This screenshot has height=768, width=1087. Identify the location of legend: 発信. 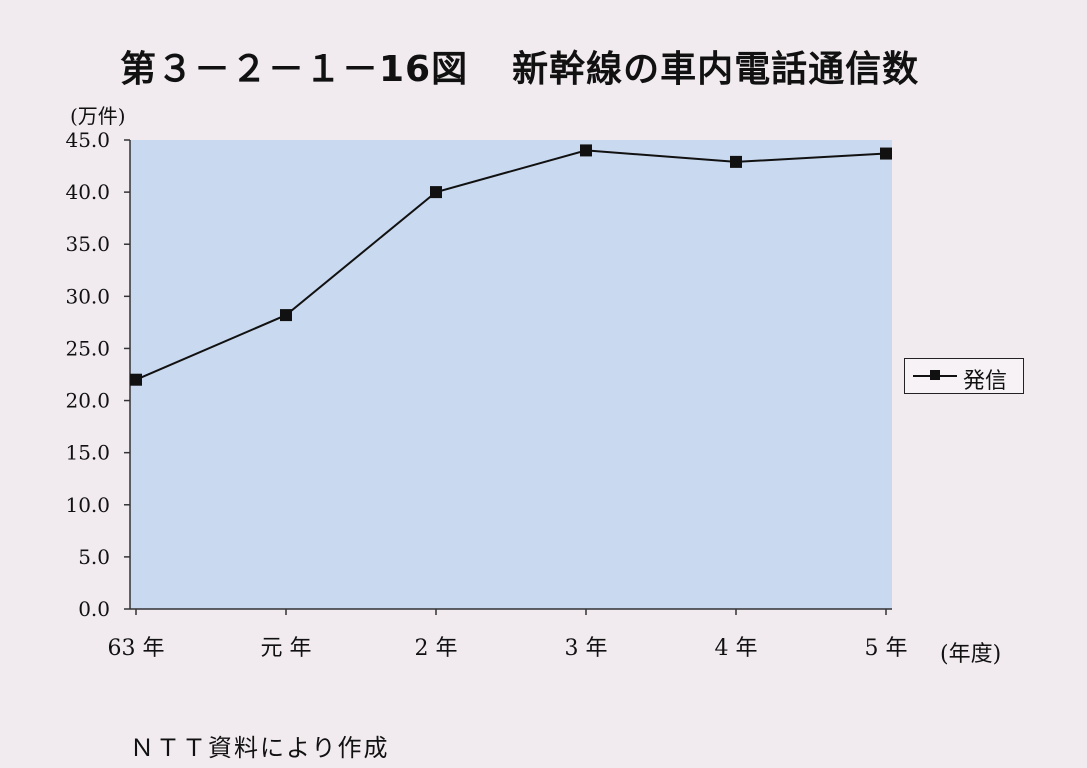
(964, 376).